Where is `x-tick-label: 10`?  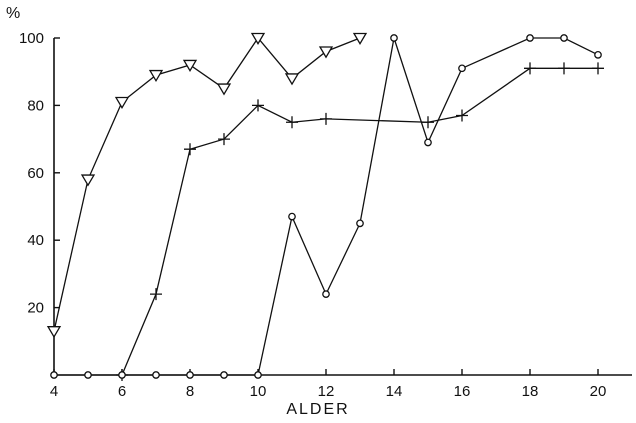
x-tick-label: 10 is located at coordinates (258, 391).